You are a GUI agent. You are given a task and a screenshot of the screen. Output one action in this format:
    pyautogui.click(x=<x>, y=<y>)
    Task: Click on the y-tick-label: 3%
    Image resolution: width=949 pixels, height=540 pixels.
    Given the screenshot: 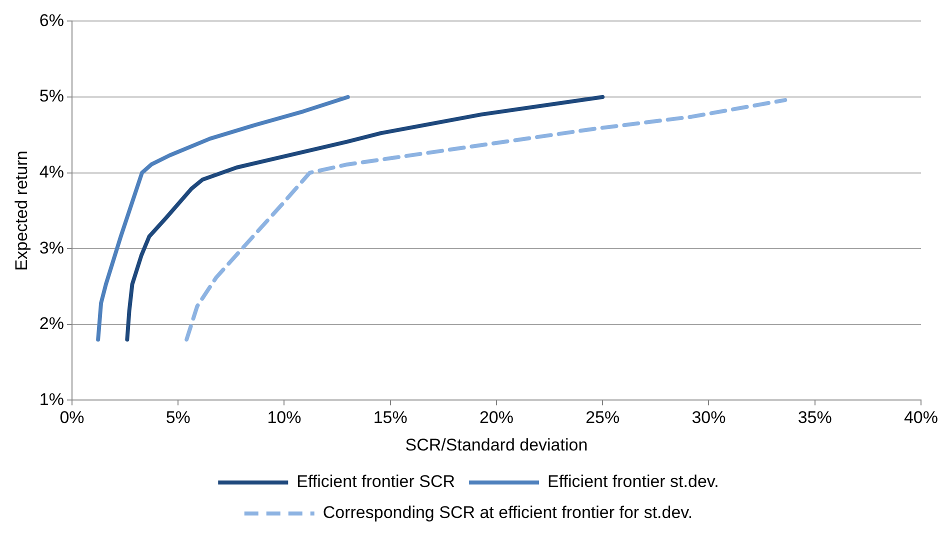 What is the action you would take?
    pyautogui.click(x=51, y=248)
    